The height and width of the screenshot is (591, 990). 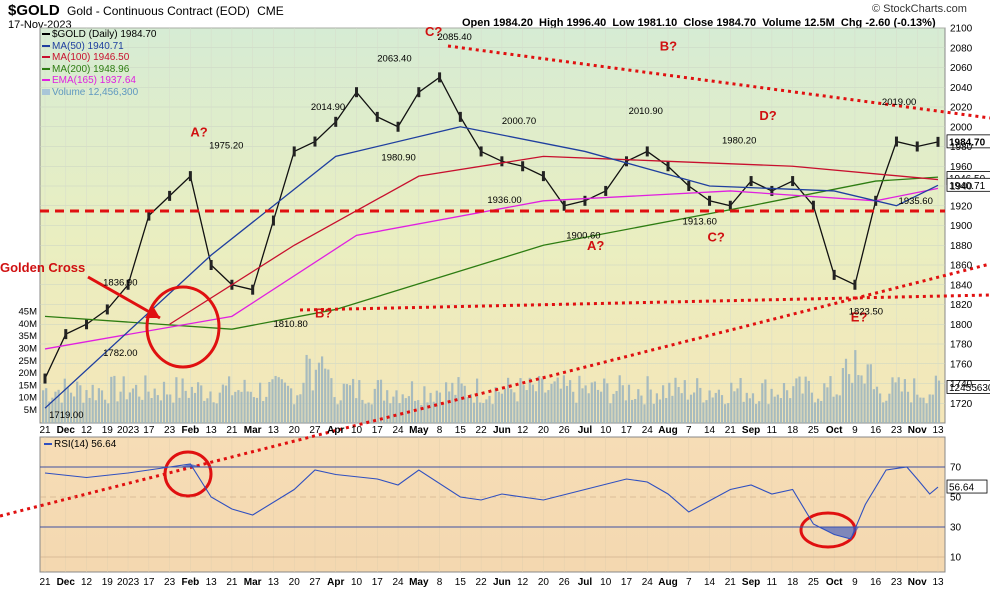 I want to click on x-tick-label: Dec, so click(x=66, y=430).